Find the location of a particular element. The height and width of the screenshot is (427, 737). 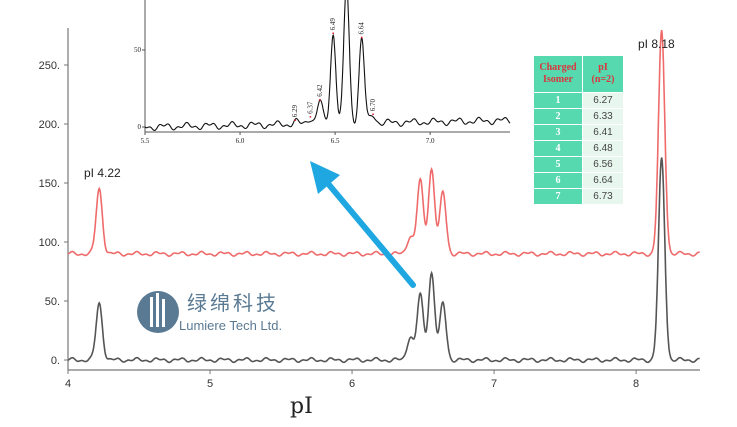

isomer-pi: 6.41 is located at coordinates (603, 132).